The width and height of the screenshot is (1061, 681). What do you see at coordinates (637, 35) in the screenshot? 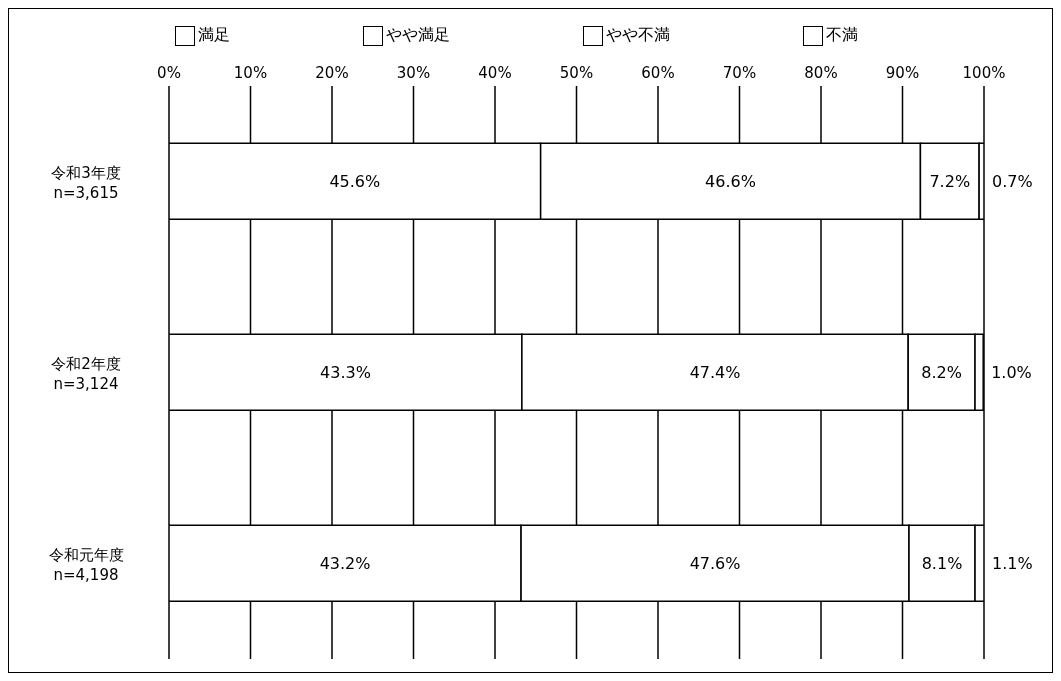
I see `legend-label: やや不満` at bounding box center [637, 35].